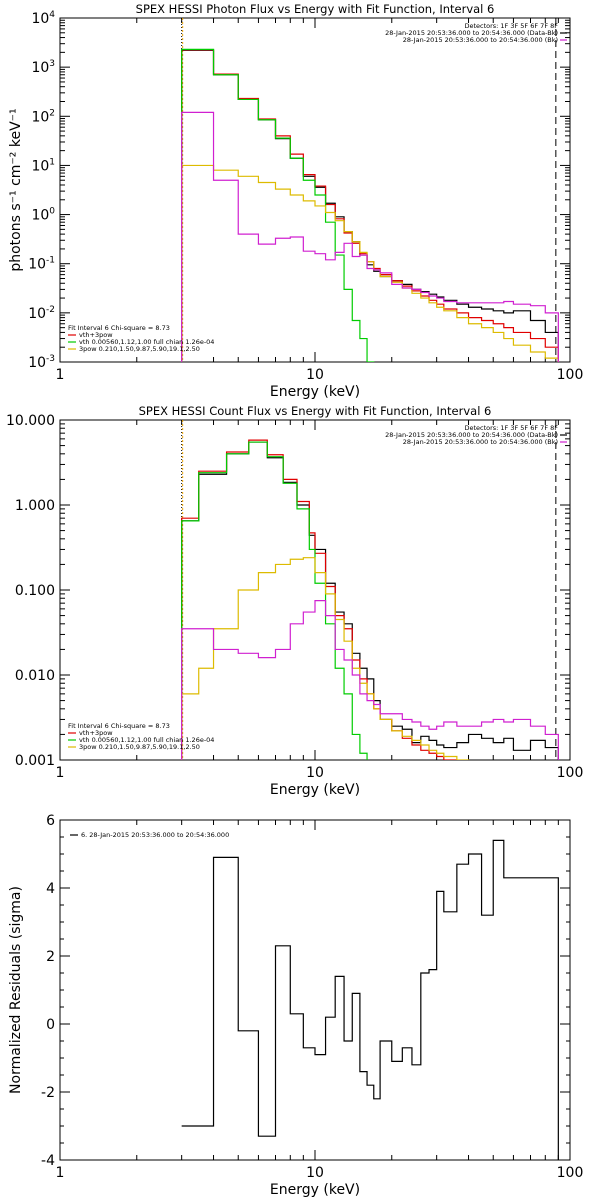 This screenshot has height=1200, width=600. What do you see at coordinates (48, 1161) in the screenshot?
I see `y-tick-label: -4` at bounding box center [48, 1161].